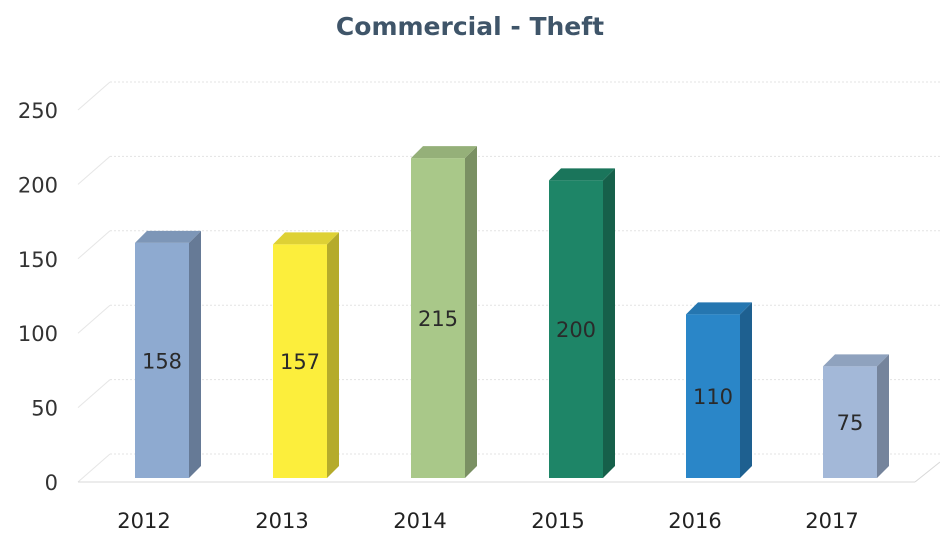 Image resolution: width=940 pixels, height=535 pixels. What do you see at coordinates (38, 185) in the screenshot?
I see `y-tick-label: 200` at bounding box center [38, 185].